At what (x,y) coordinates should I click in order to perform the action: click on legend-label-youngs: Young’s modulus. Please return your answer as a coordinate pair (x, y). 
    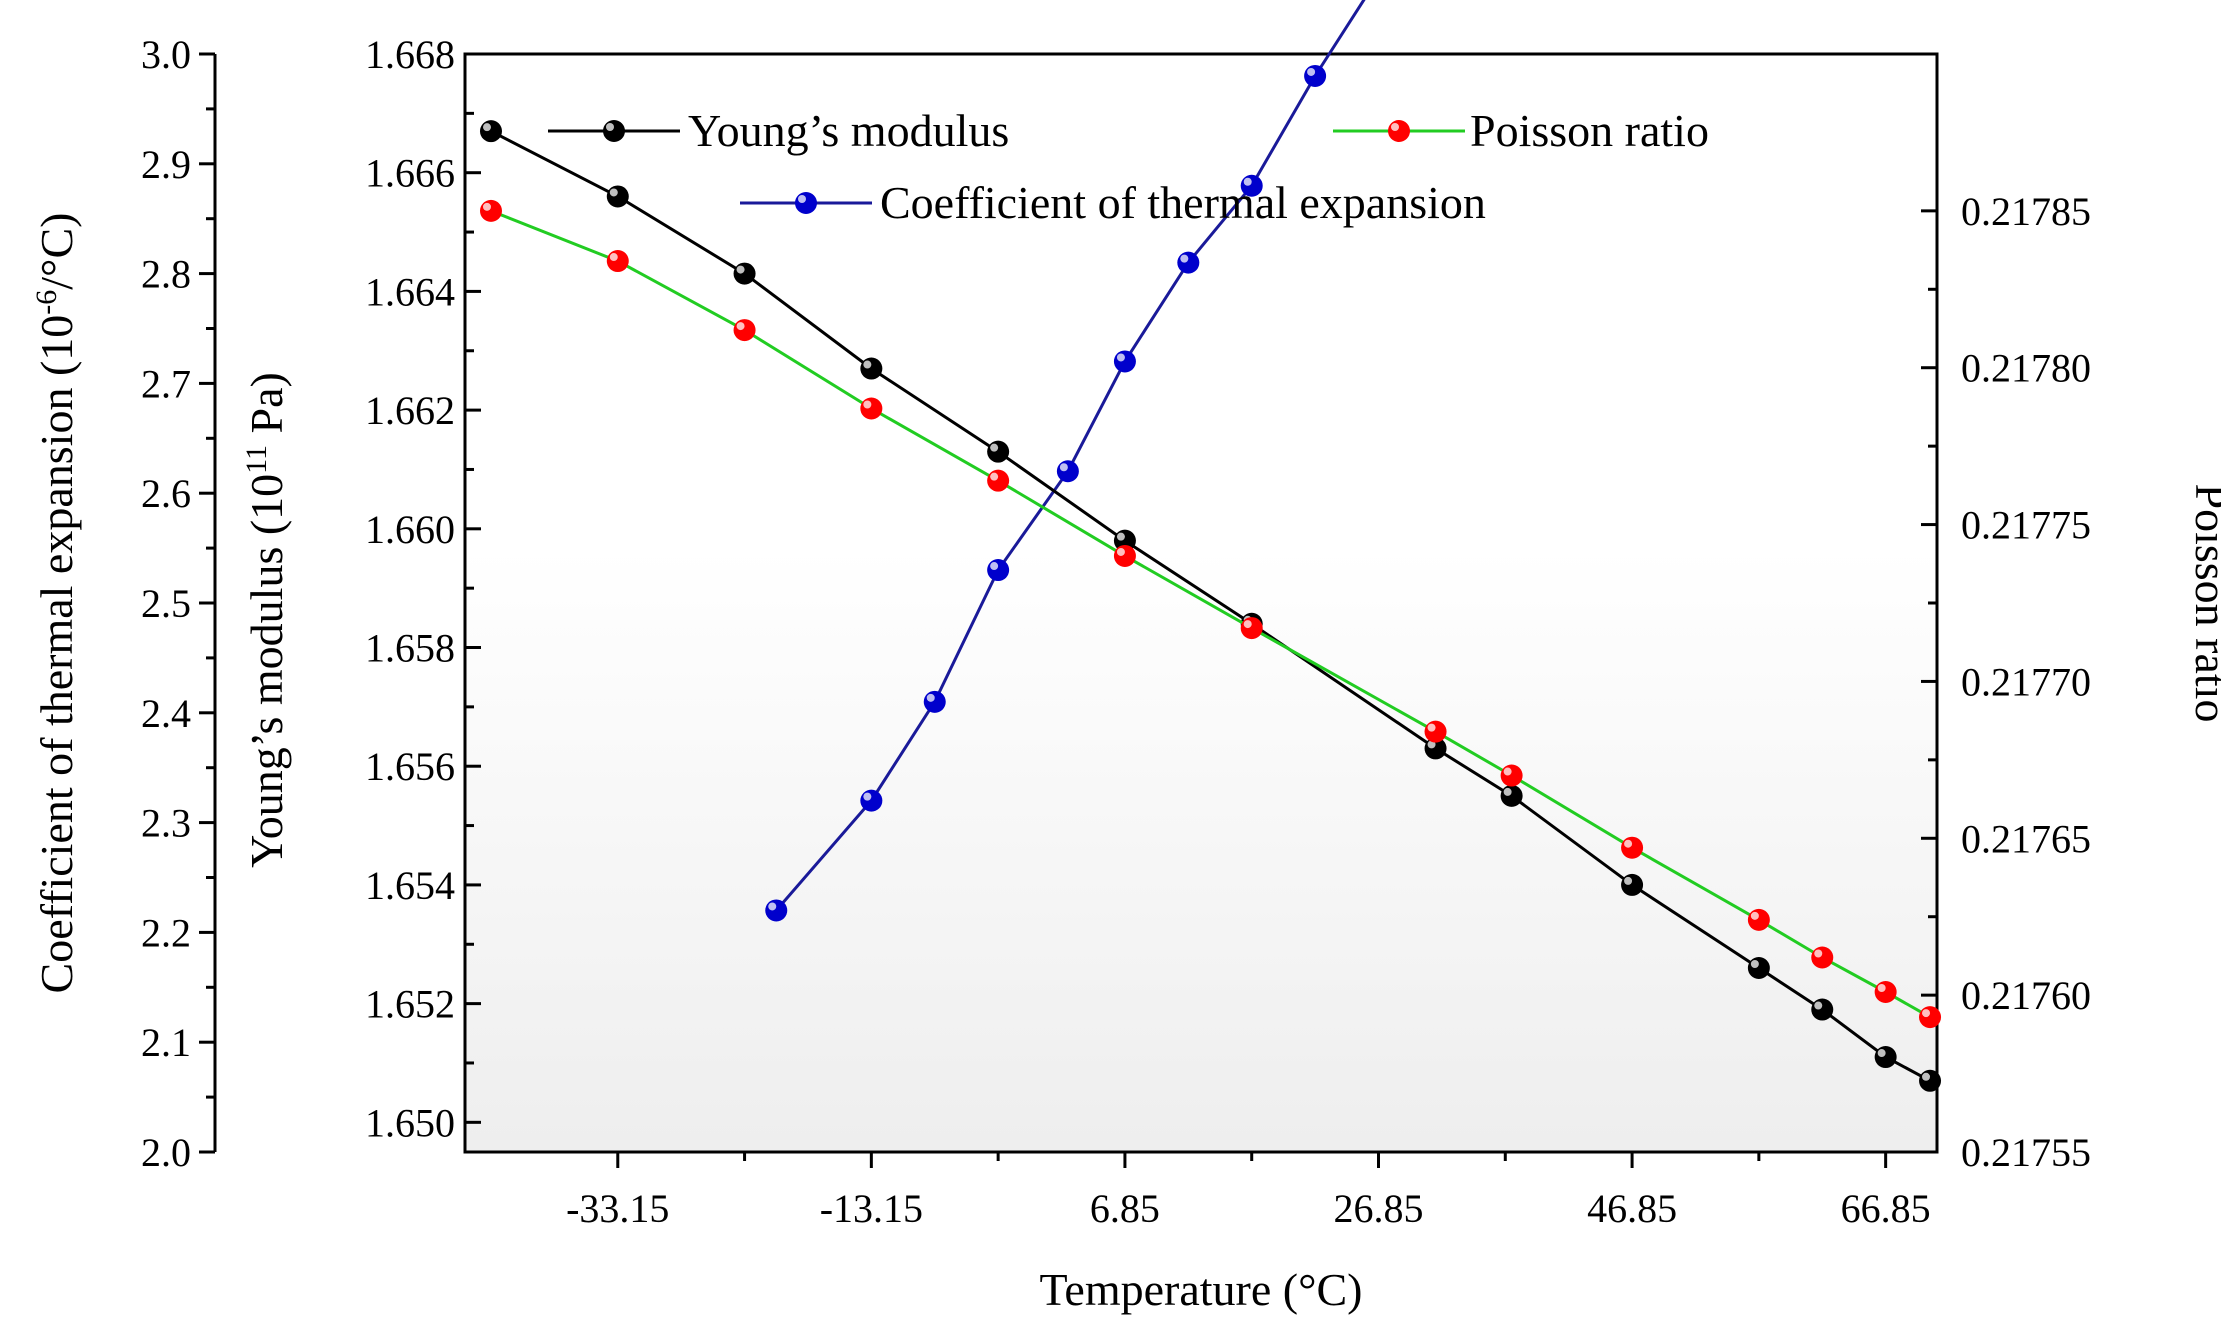
    Looking at the image, I should click on (848, 130).